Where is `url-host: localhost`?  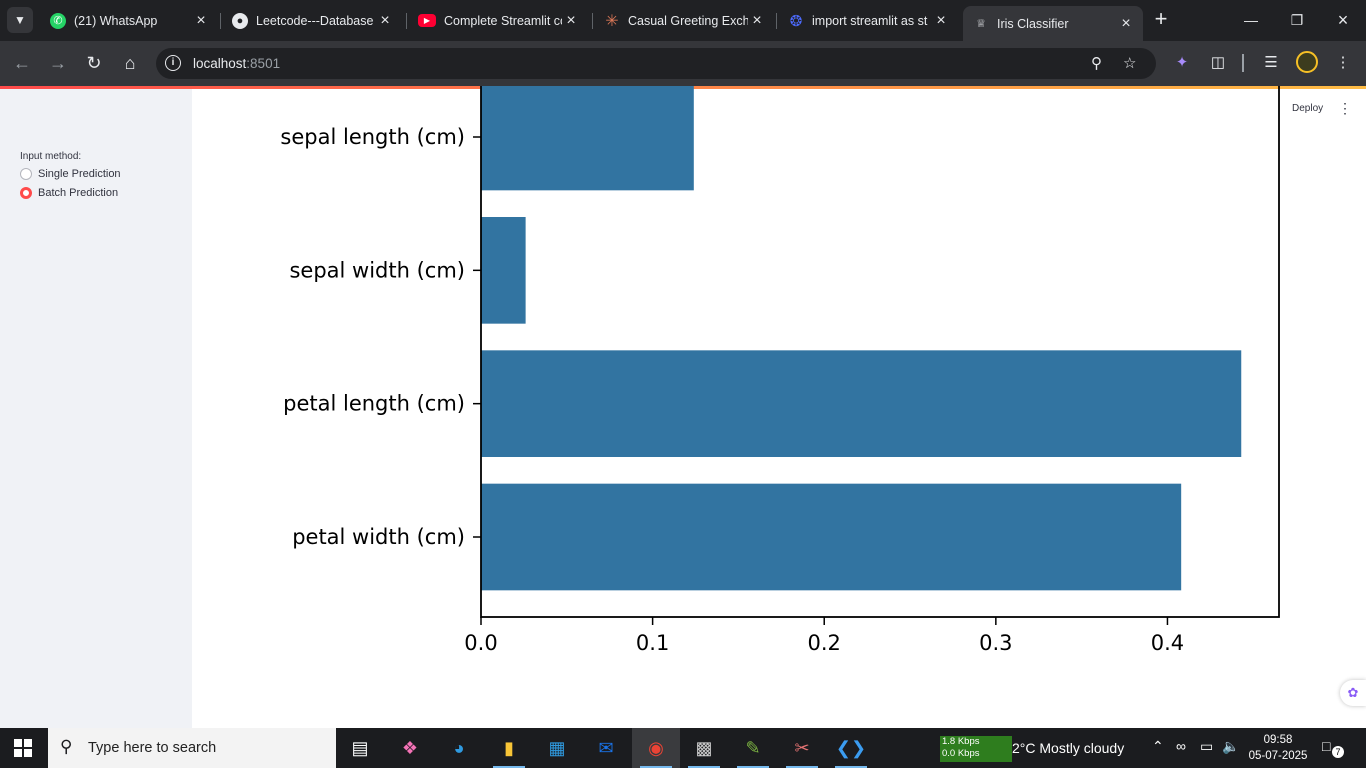 url-host: localhost is located at coordinates (220, 63).